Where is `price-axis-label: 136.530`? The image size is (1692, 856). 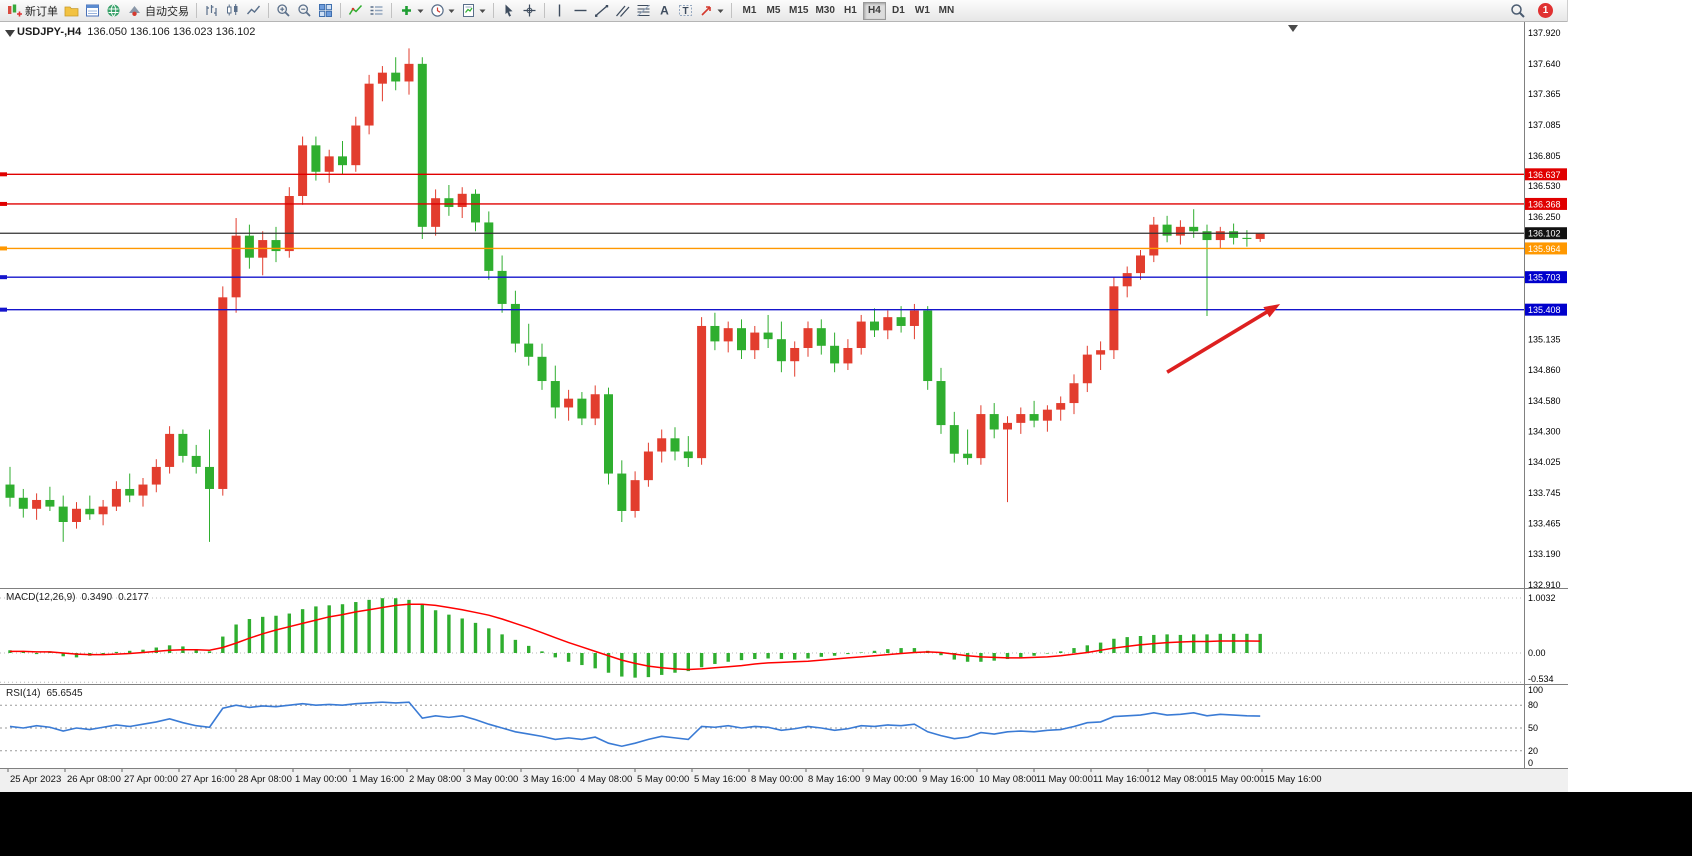 price-axis-label: 136.530 is located at coordinates (1544, 186).